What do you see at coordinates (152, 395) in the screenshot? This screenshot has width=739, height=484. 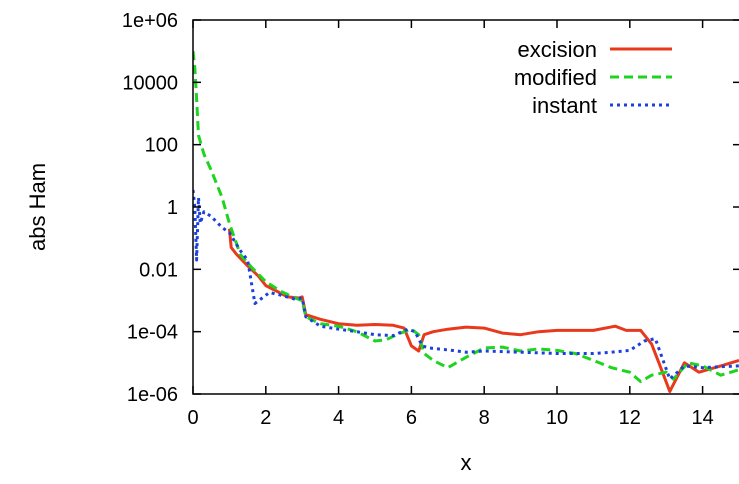 I see `y-tick-label: 1e-06` at bounding box center [152, 395].